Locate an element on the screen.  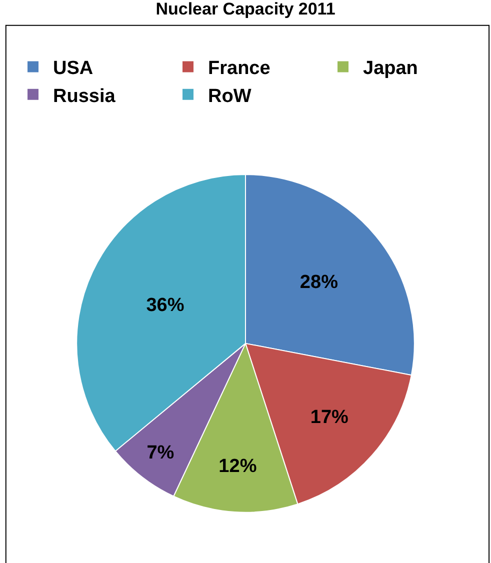
data-label: 17% is located at coordinates (329, 417).